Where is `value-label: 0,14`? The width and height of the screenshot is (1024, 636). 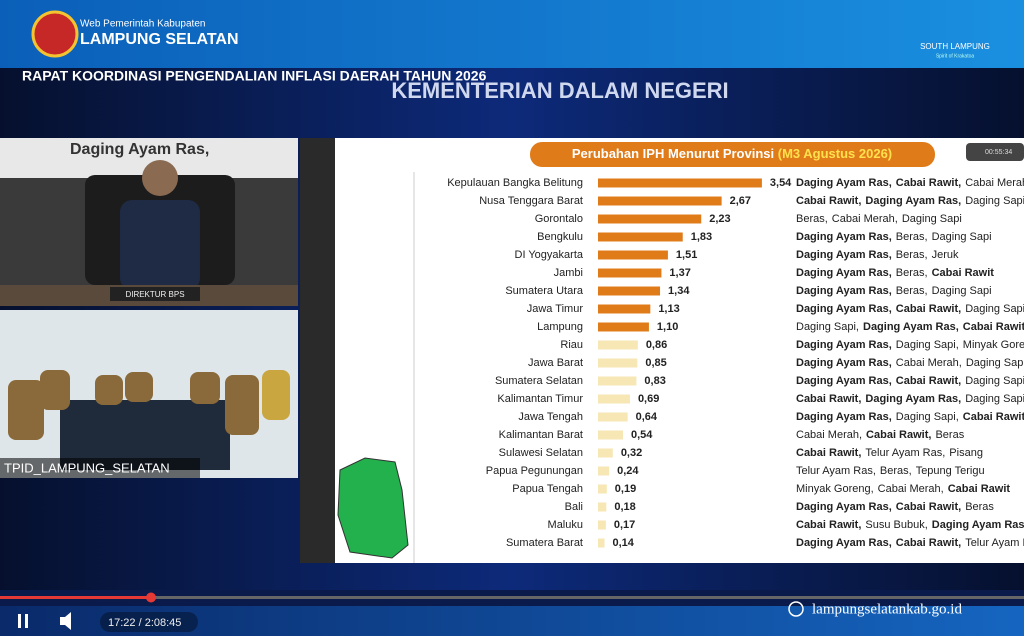 value-label: 0,14 is located at coordinates (623, 543).